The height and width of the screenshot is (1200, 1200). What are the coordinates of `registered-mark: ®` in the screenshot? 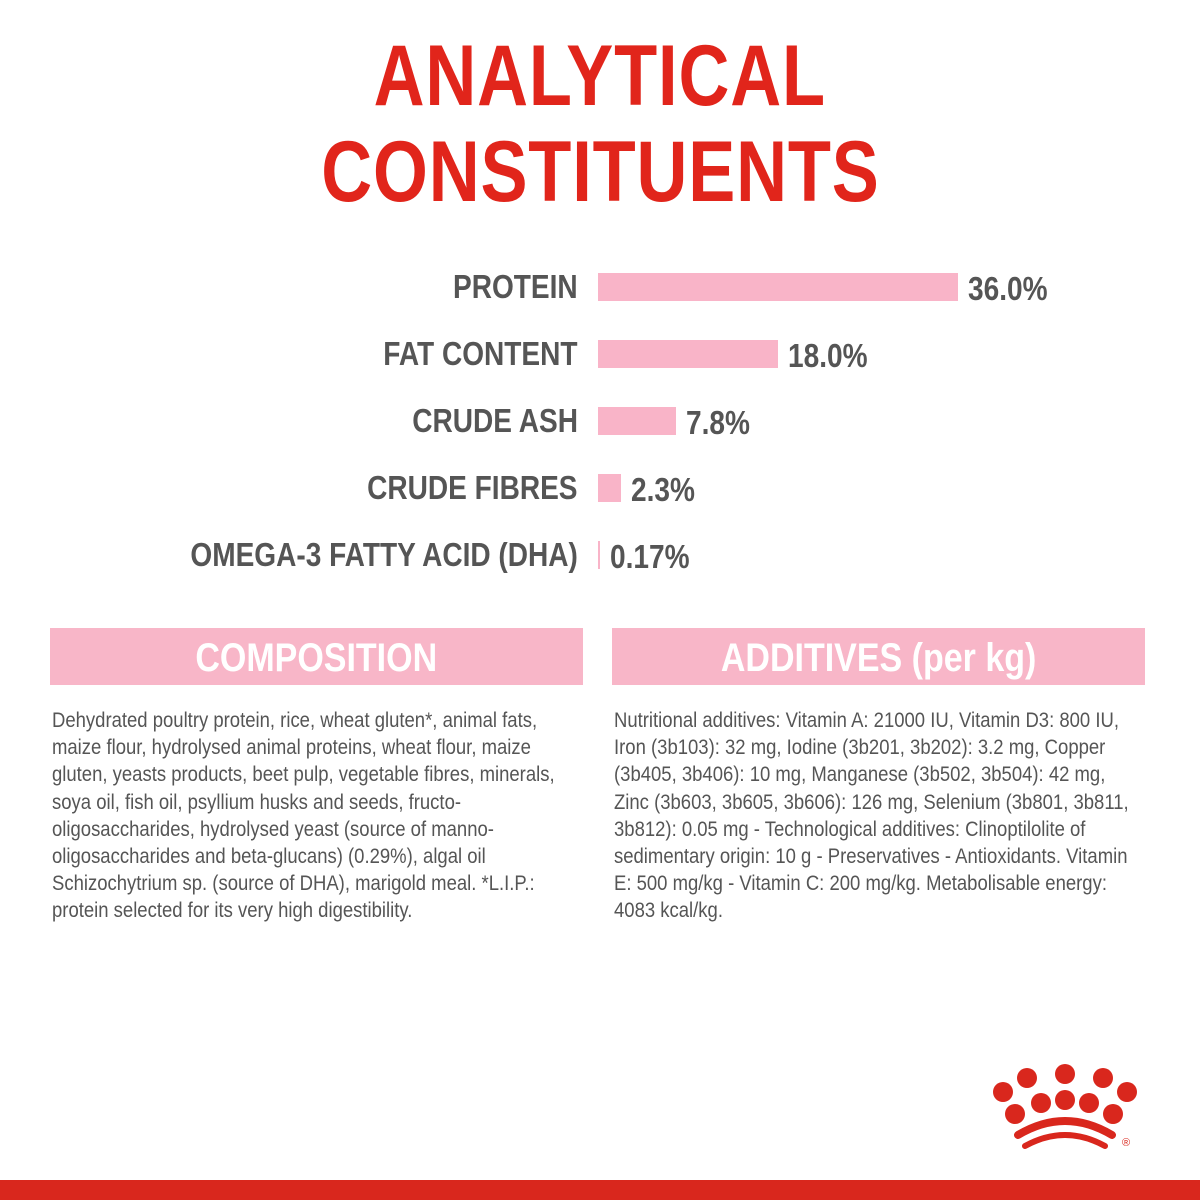 It's located at (1126, 1143).